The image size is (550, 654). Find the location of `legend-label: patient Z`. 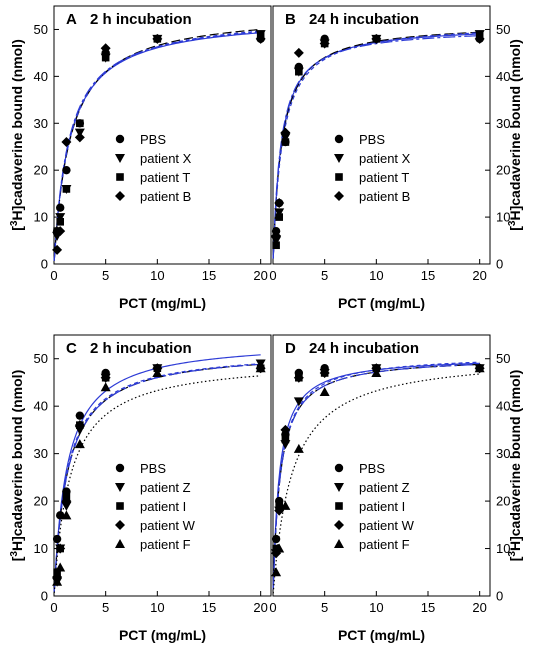

legend-label: patient Z is located at coordinates (384, 487).